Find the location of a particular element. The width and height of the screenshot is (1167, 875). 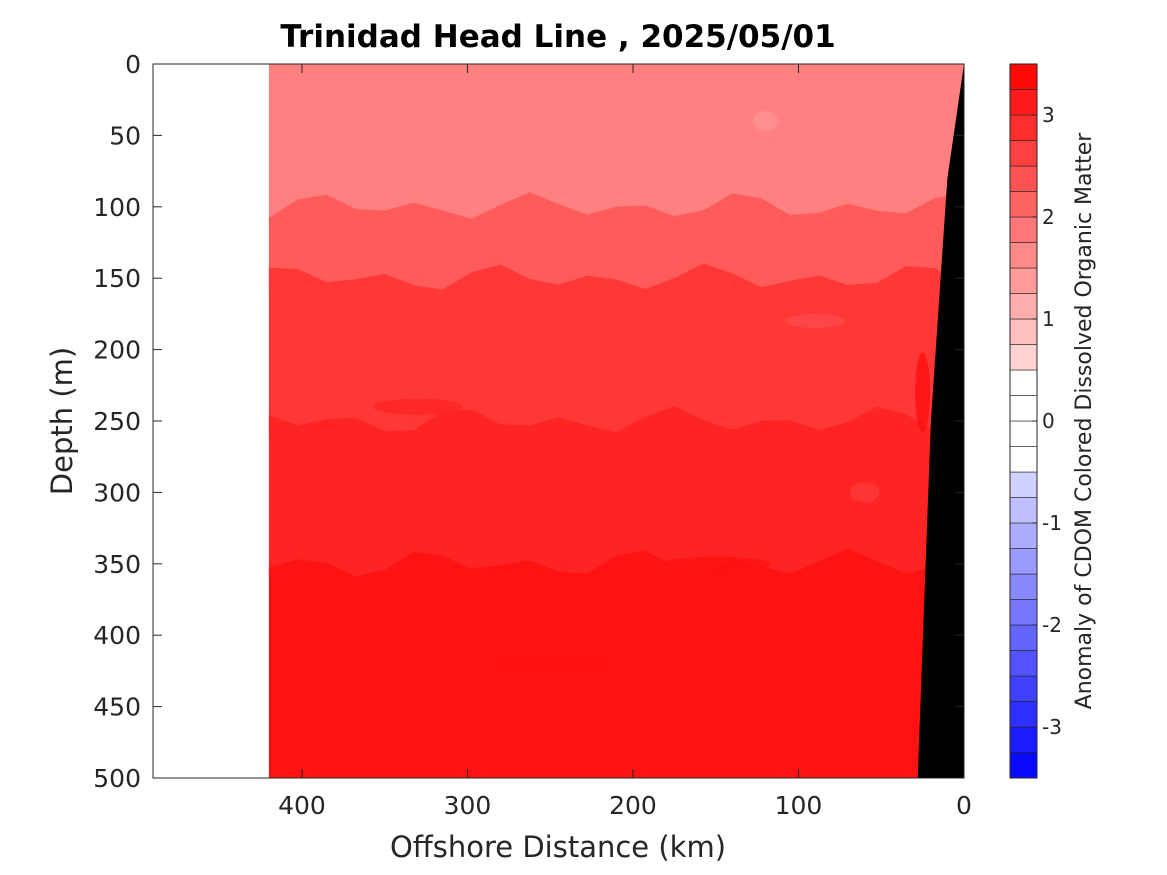

y-axis-label: Depth (m) is located at coordinates (62, 421).